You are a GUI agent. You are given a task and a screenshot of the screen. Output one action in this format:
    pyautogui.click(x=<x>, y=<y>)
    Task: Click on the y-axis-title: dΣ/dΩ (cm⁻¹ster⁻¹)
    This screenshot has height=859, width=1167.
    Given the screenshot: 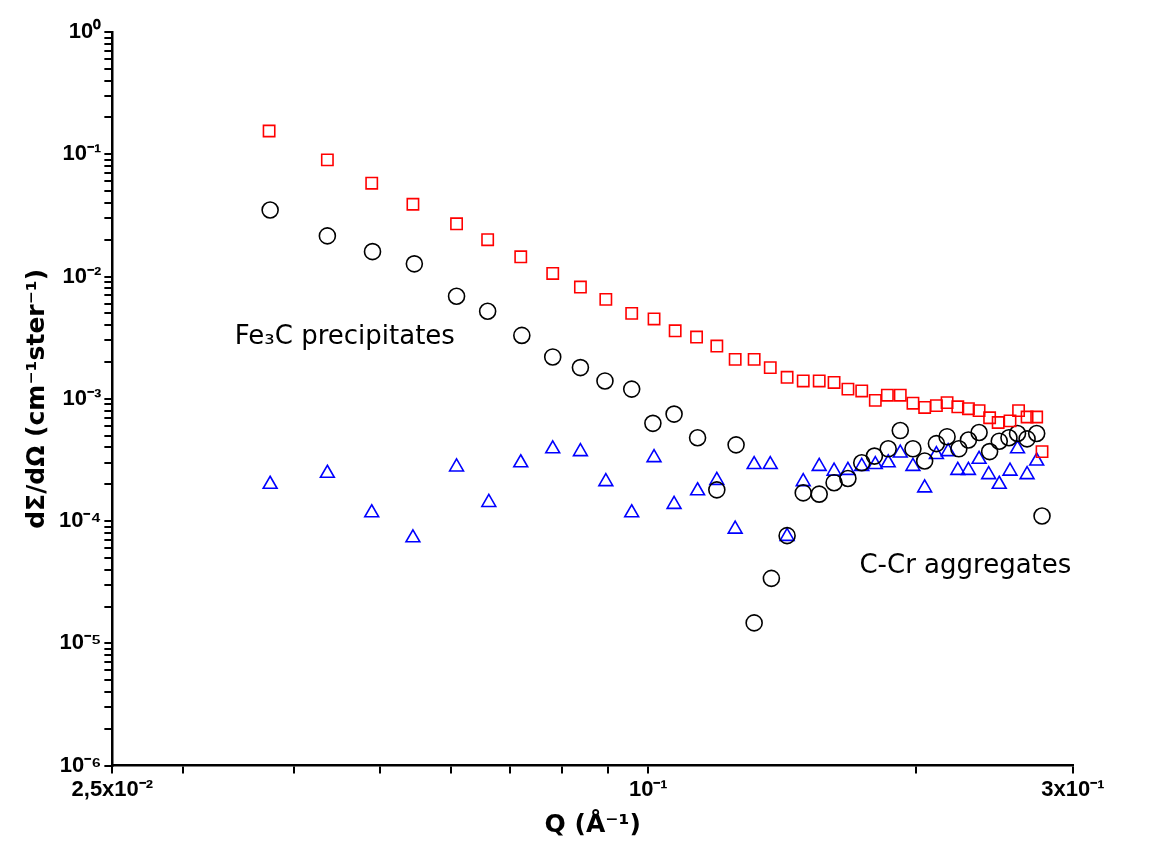 What is the action you would take?
    pyautogui.click(x=35, y=398)
    